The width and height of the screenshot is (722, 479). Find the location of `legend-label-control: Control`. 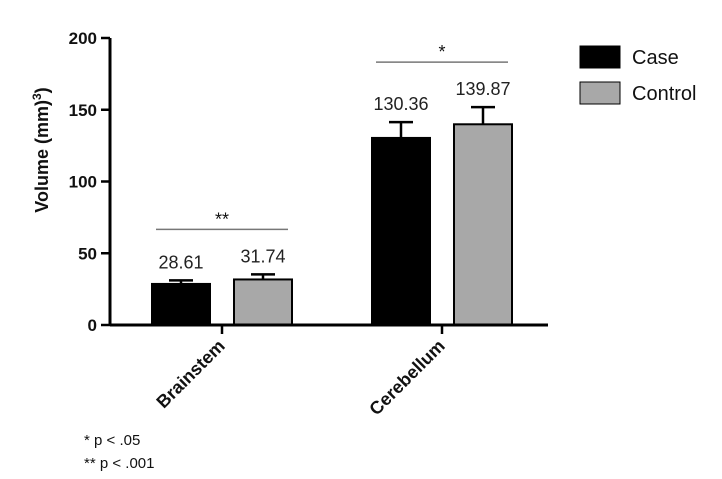

legend-label-control: Control is located at coordinates (664, 94).